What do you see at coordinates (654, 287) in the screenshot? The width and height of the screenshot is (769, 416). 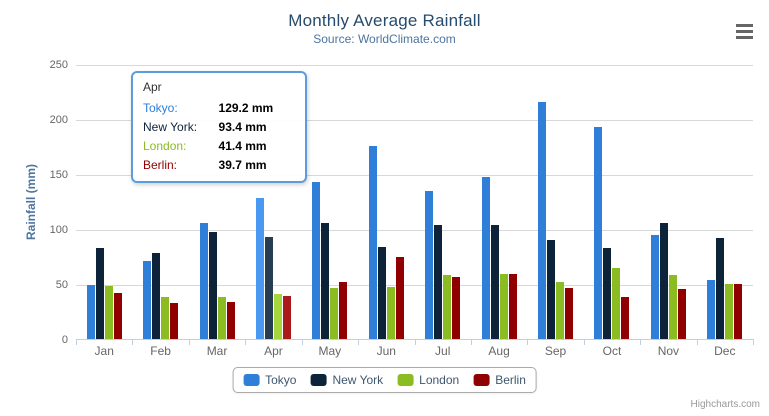 I see `bar-tokyo-nov` at bounding box center [654, 287].